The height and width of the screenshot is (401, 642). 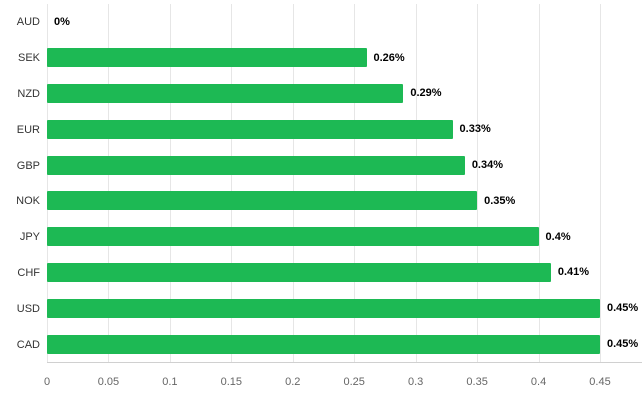 What do you see at coordinates (108, 382) in the screenshot?
I see `x-tick-label: 0.05` at bounding box center [108, 382].